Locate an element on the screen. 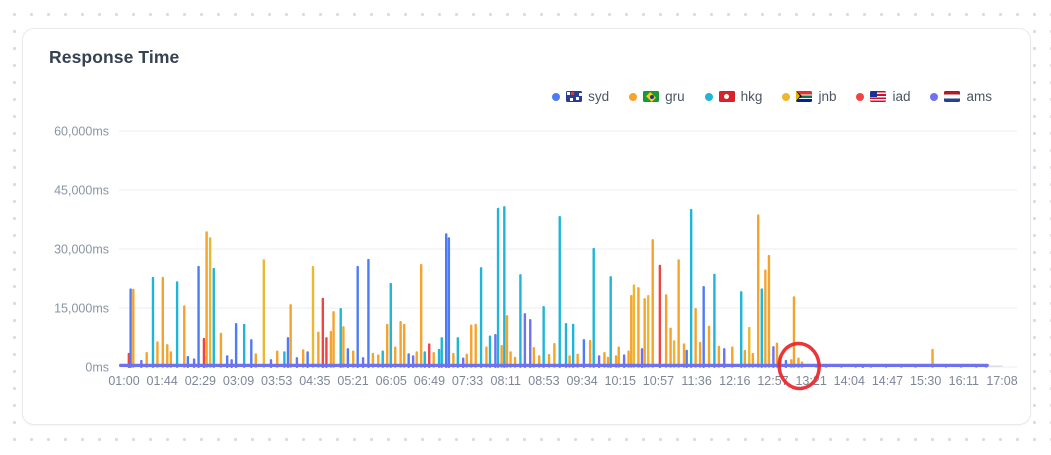  legend-item-ams: ams is located at coordinates (961, 96).